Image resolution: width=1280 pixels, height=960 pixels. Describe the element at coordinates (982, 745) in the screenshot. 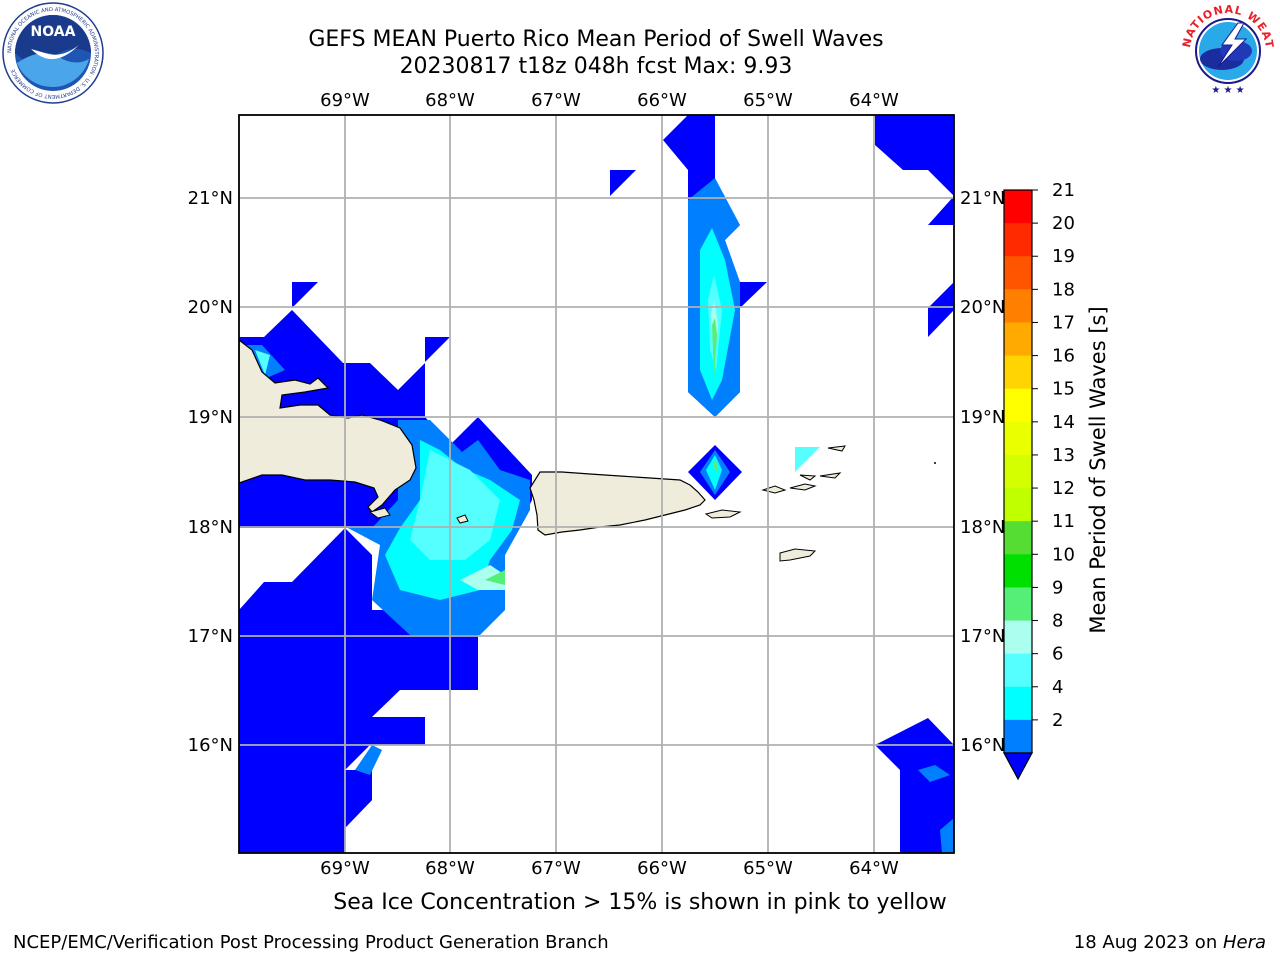

I see `lat-label-right: 16°N` at that location.